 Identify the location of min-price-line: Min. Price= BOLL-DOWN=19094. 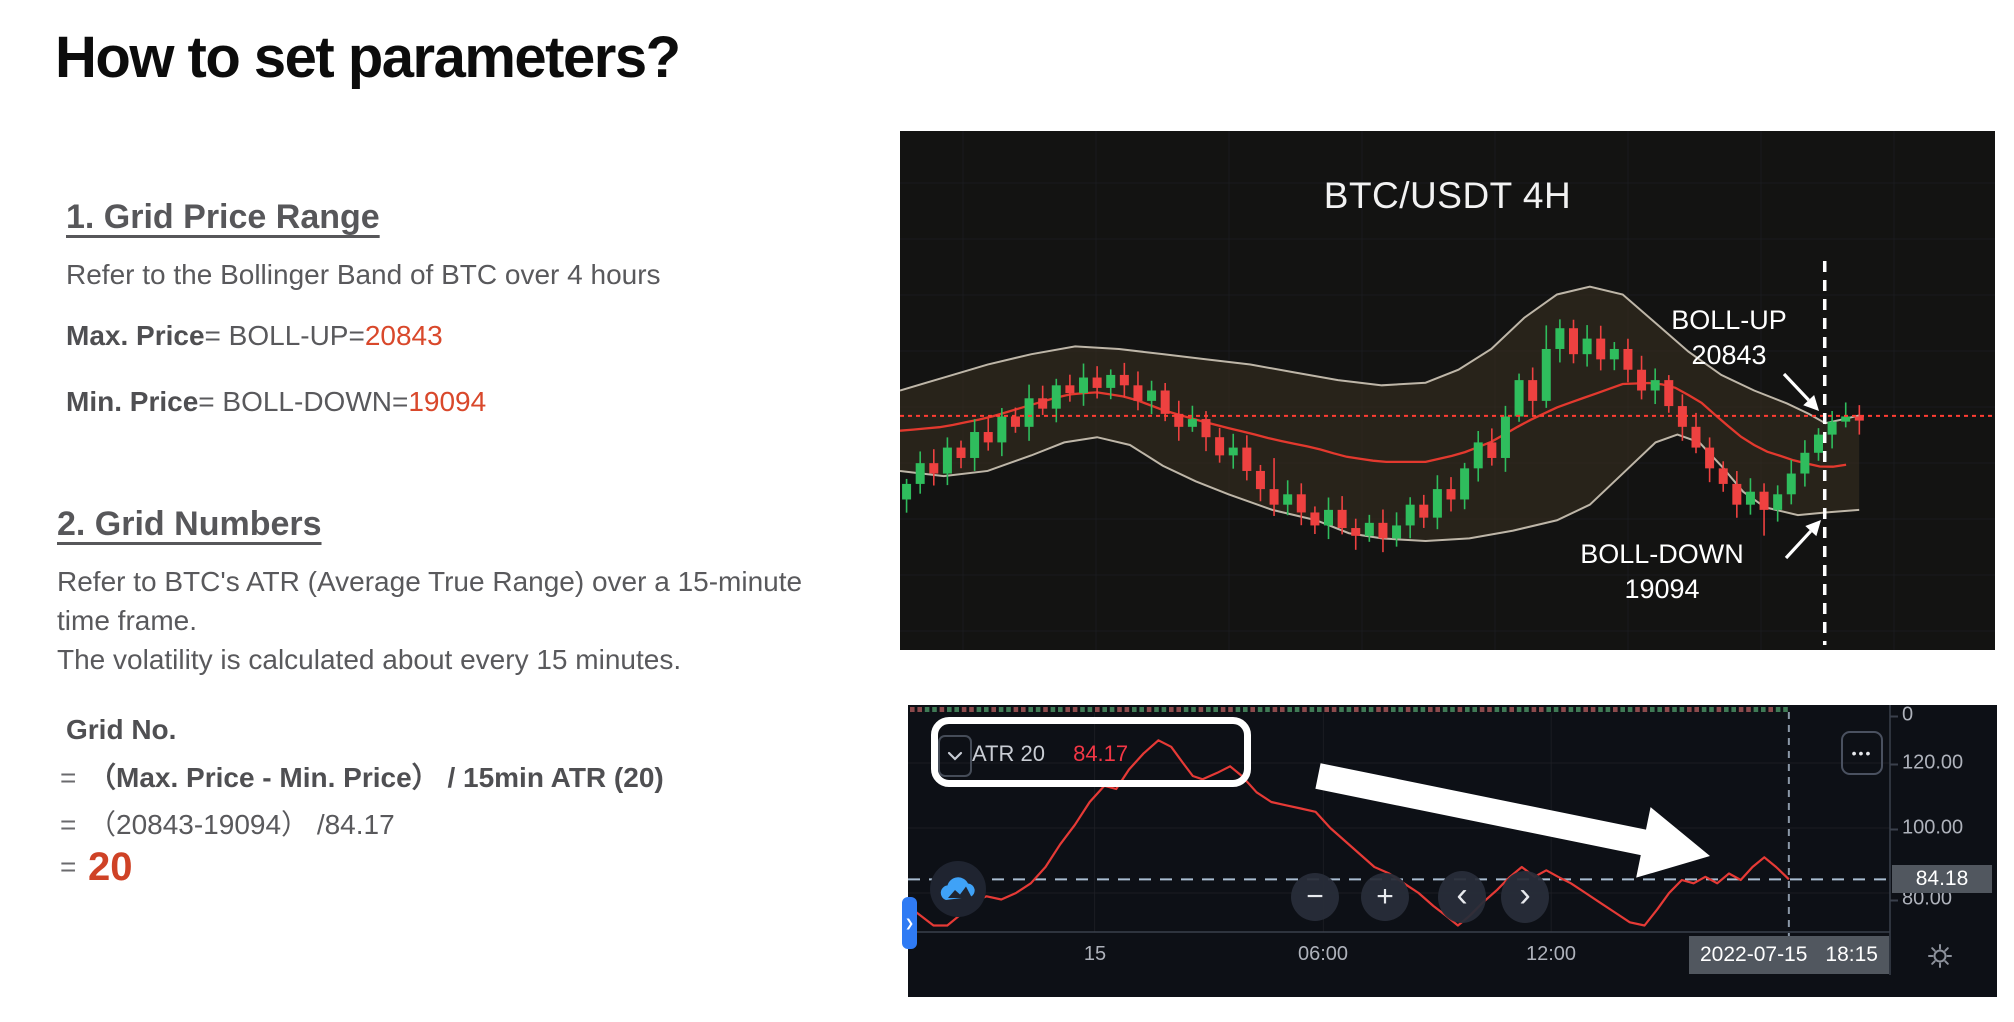
(276, 402).